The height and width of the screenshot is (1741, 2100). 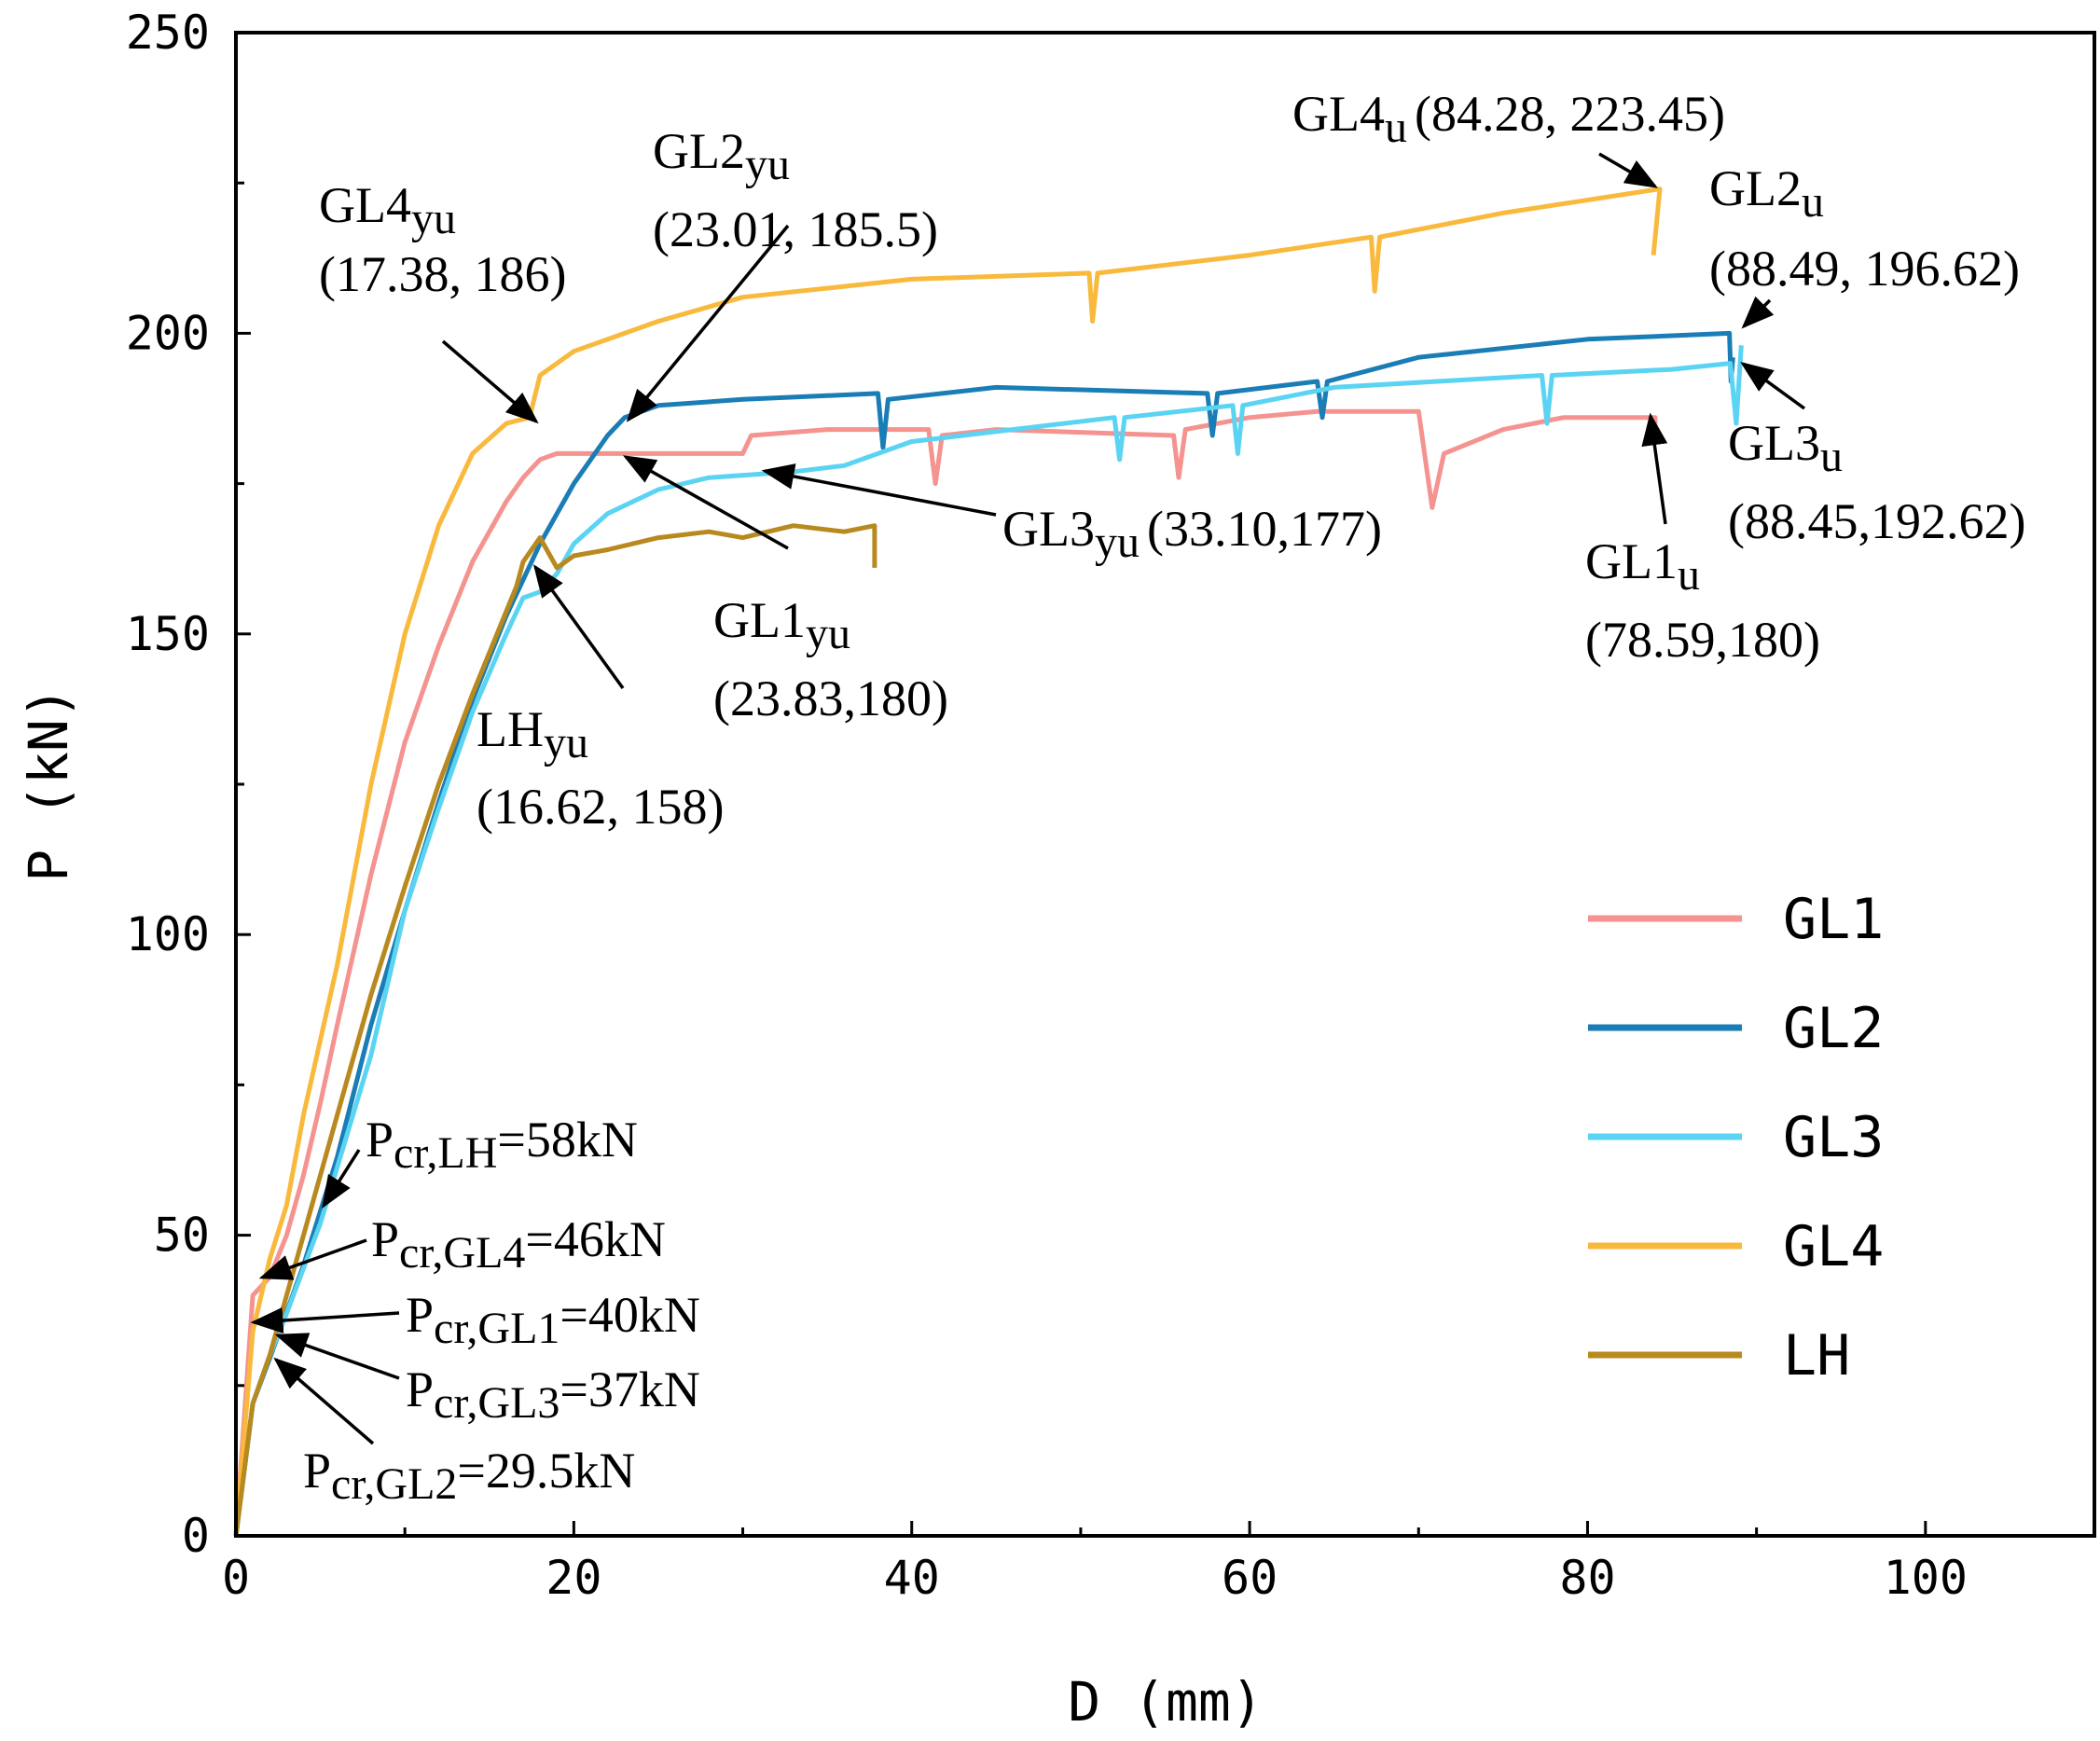 What do you see at coordinates (1773, 385) in the screenshot?
I see `arrow-gl3u` at bounding box center [1773, 385].